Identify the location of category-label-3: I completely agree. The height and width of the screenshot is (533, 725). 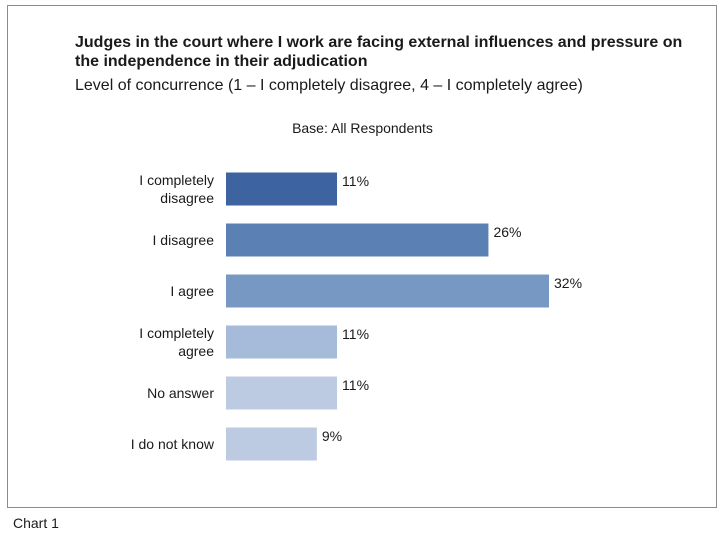
(176, 342).